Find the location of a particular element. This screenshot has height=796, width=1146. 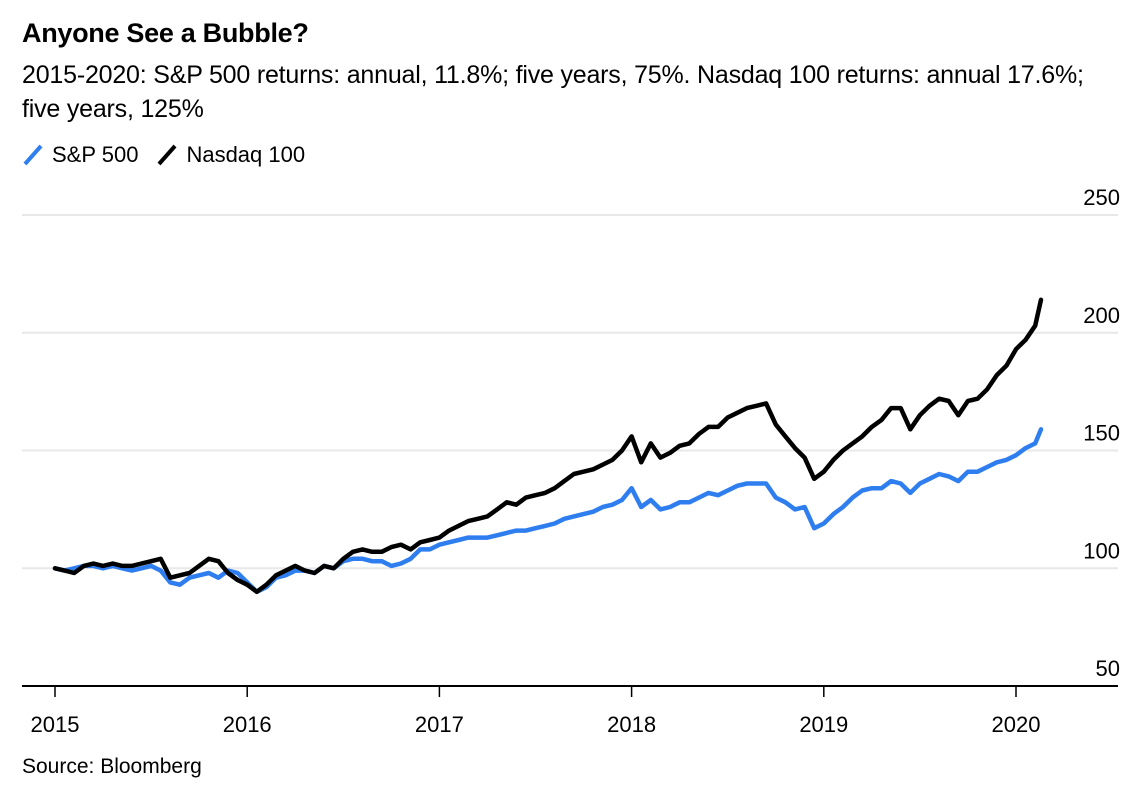

x-tick-label: 2016 is located at coordinates (247, 724).